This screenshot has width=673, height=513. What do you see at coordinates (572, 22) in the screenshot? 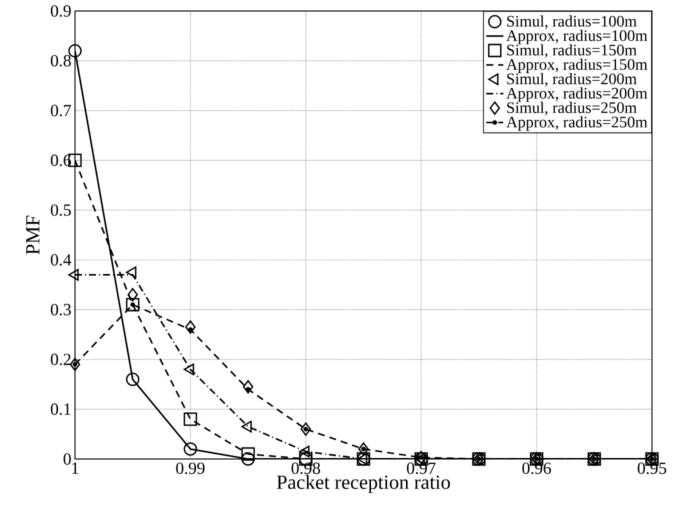
I see `legend-label: Simul, radius=100m` at bounding box center [572, 22].